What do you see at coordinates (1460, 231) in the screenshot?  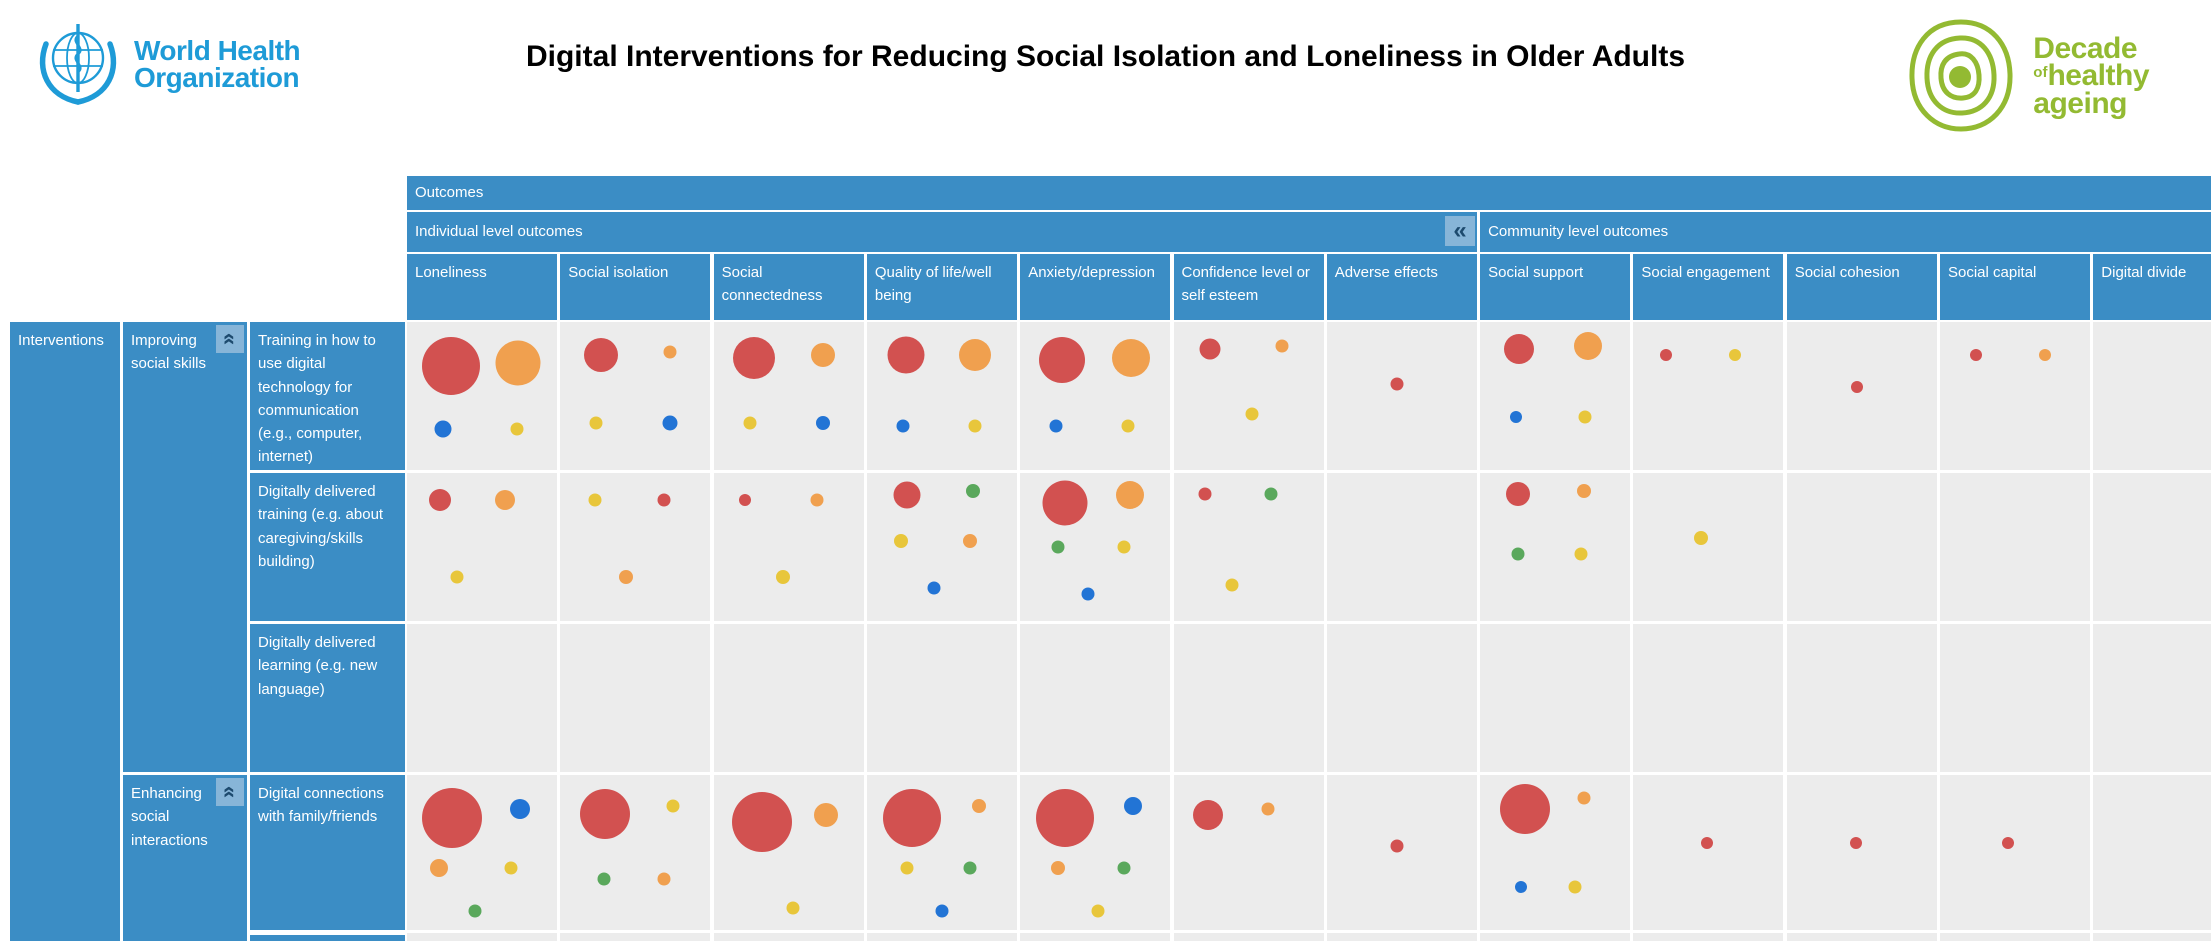 I see `collapse-individual-outcomes-button: «` at bounding box center [1460, 231].